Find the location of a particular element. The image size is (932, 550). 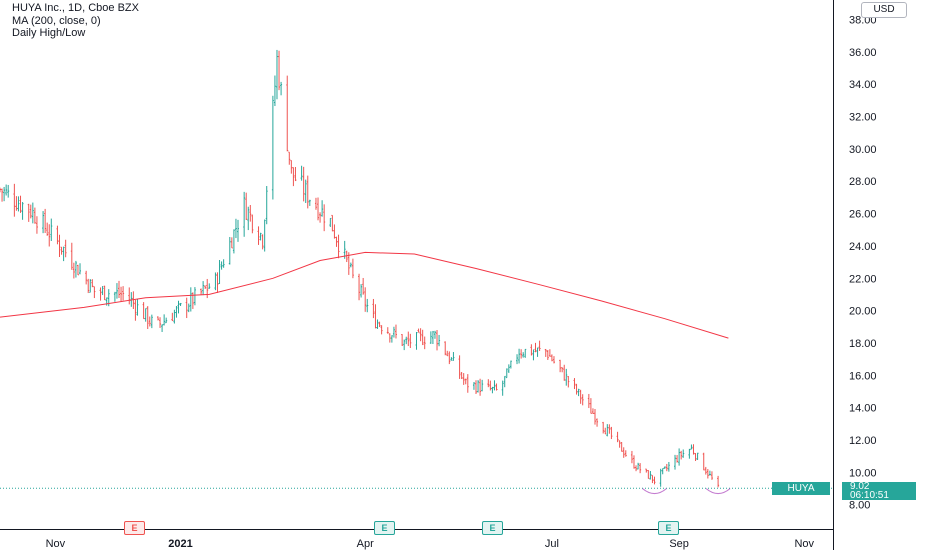

legend-high-low: Daily High/Low is located at coordinates (49, 33).